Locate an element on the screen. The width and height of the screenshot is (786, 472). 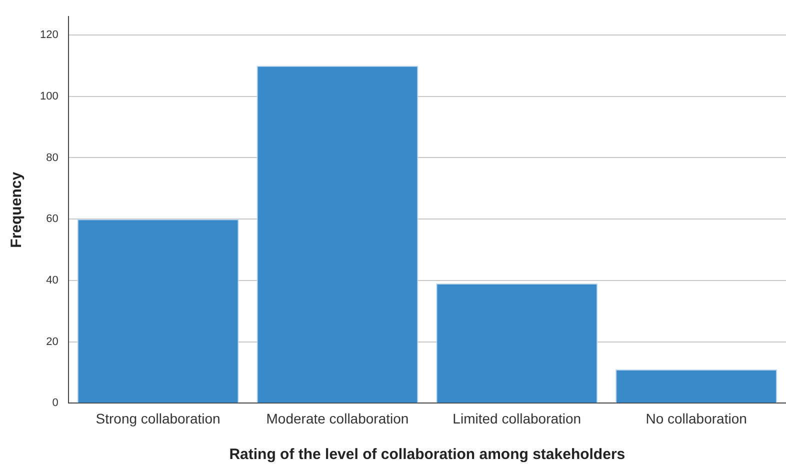
y-tick-label: 0 is located at coordinates (55, 403).